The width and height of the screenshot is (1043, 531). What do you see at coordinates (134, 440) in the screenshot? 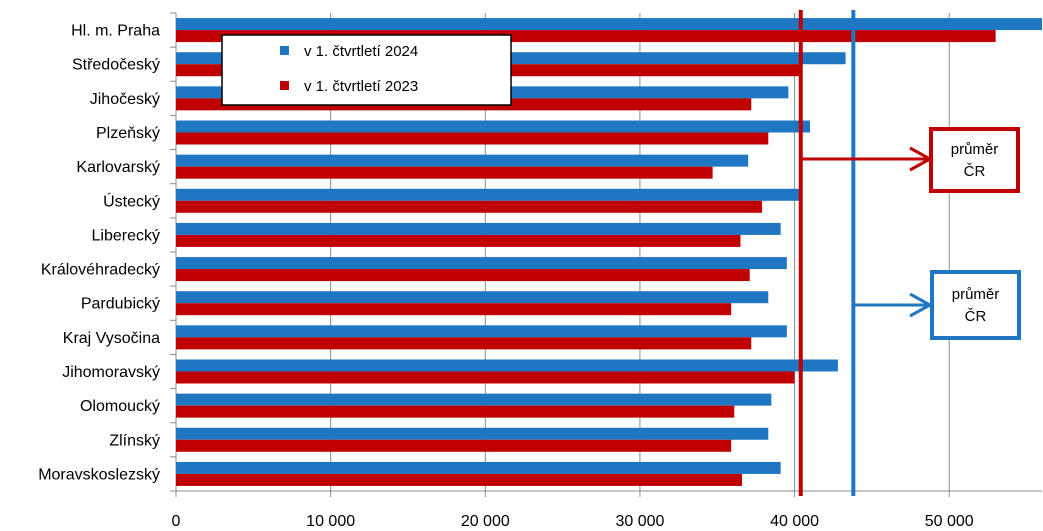
I see `category-label-12: Zlínský` at bounding box center [134, 440].